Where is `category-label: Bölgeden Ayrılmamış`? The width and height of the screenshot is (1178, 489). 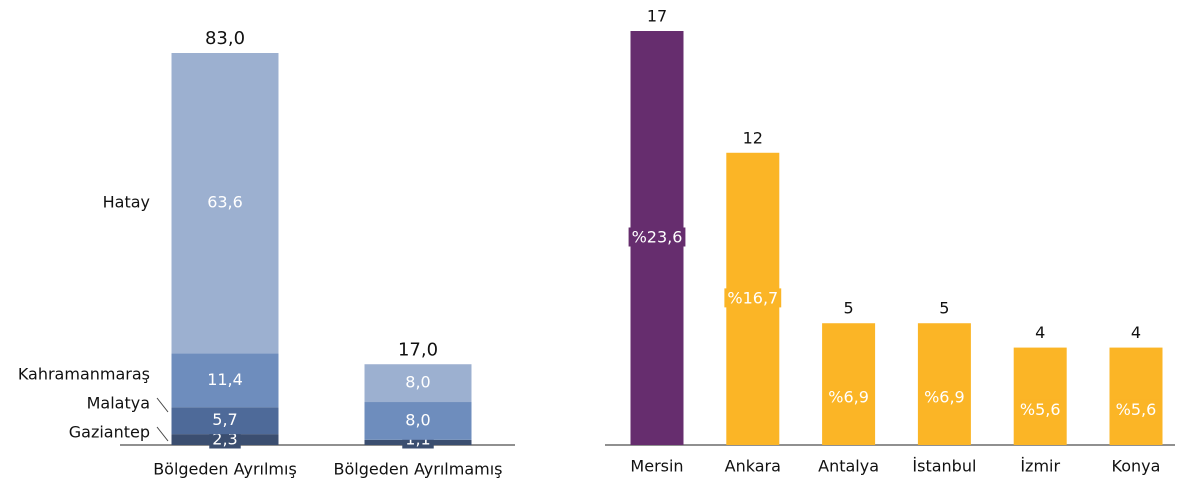
category-label: Bölgeden Ayrılmamış is located at coordinates (418, 469).